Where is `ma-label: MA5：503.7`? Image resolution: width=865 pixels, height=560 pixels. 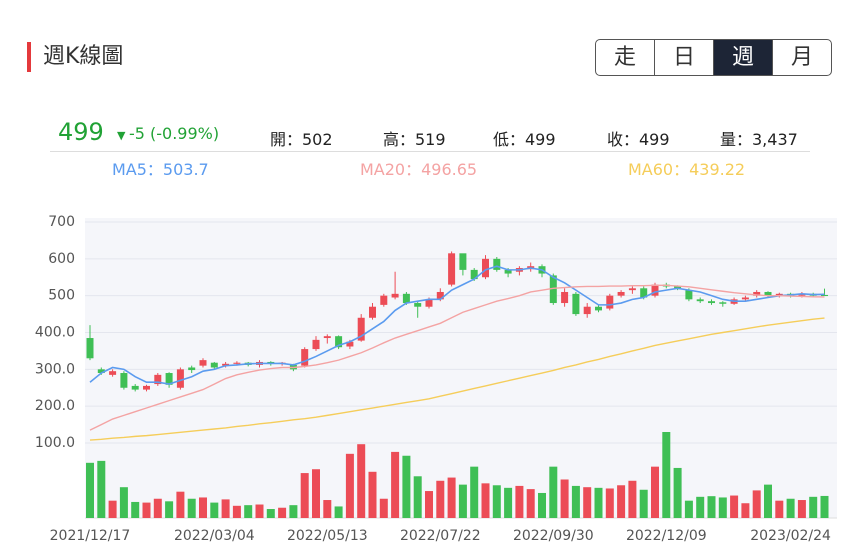 ma-label: MA5：503.7 is located at coordinates (160, 169).